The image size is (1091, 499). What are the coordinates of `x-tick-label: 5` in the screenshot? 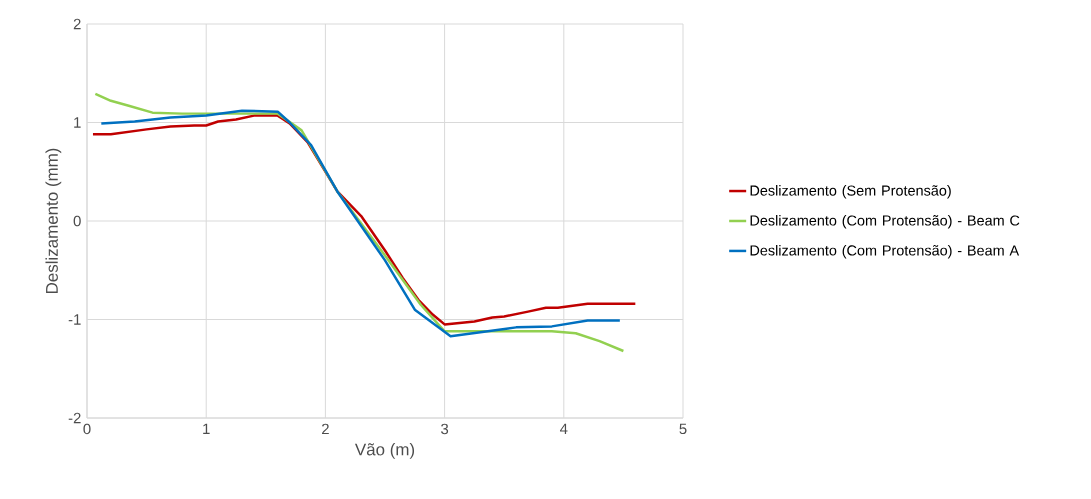 It's located at (683, 429).